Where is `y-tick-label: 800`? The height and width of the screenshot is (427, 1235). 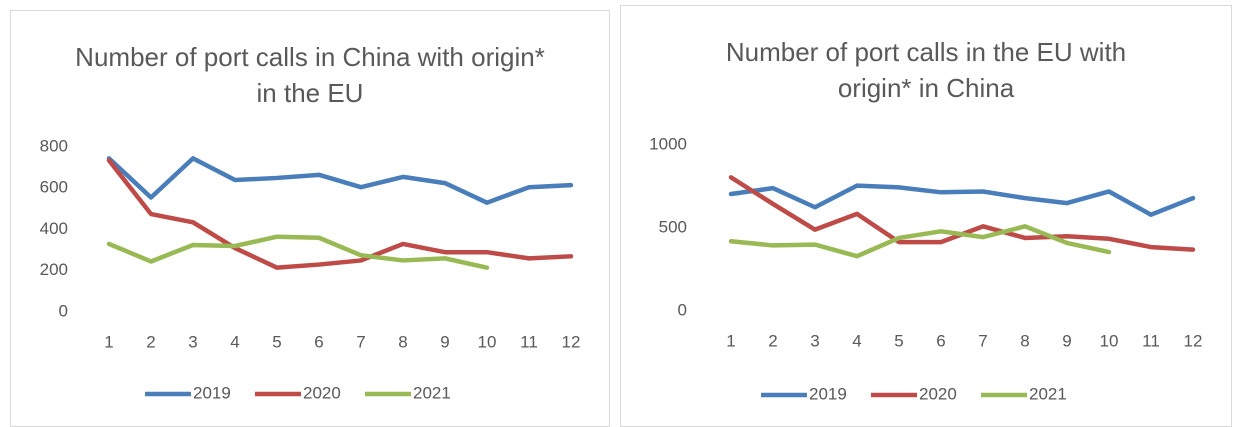
y-tick-label: 800 is located at coordinates (54, 145).